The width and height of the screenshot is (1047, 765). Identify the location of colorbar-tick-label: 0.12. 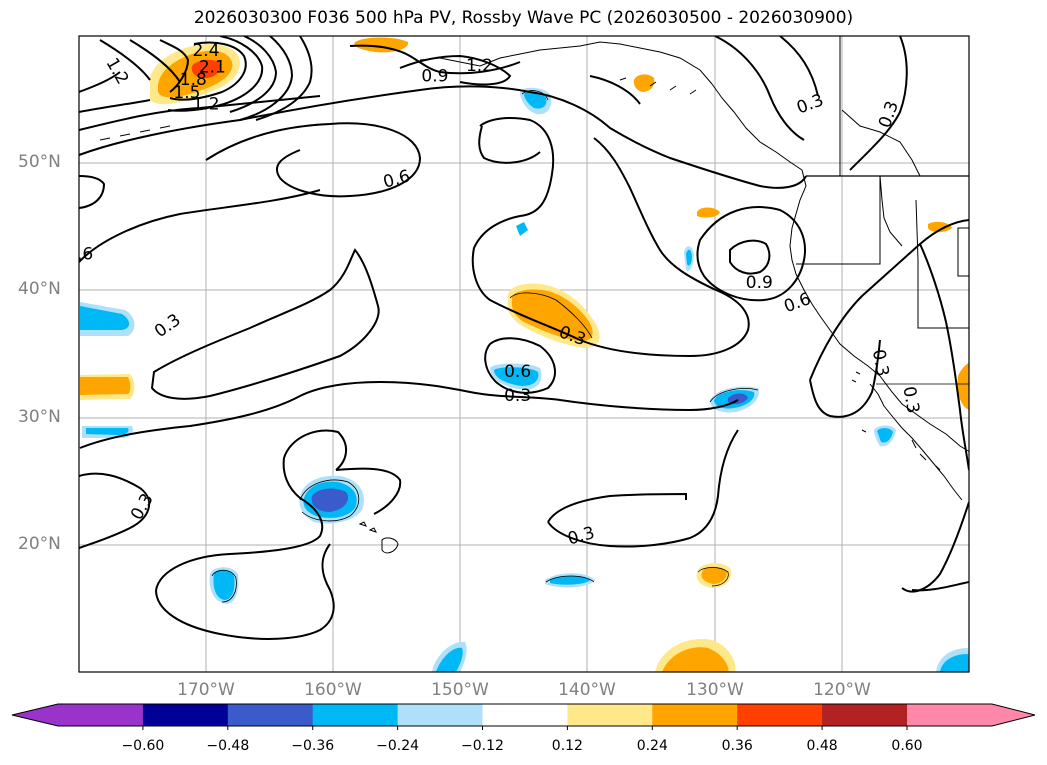
(567, 746).